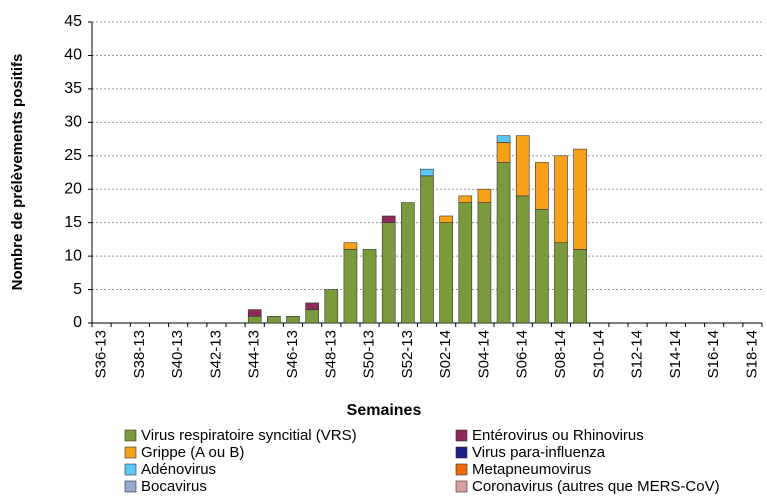  What do you see at coordinates (192, 452) in the screenshot?
I see `legend-label: Grippe (A ou B)` at bounding box center [192, 452].